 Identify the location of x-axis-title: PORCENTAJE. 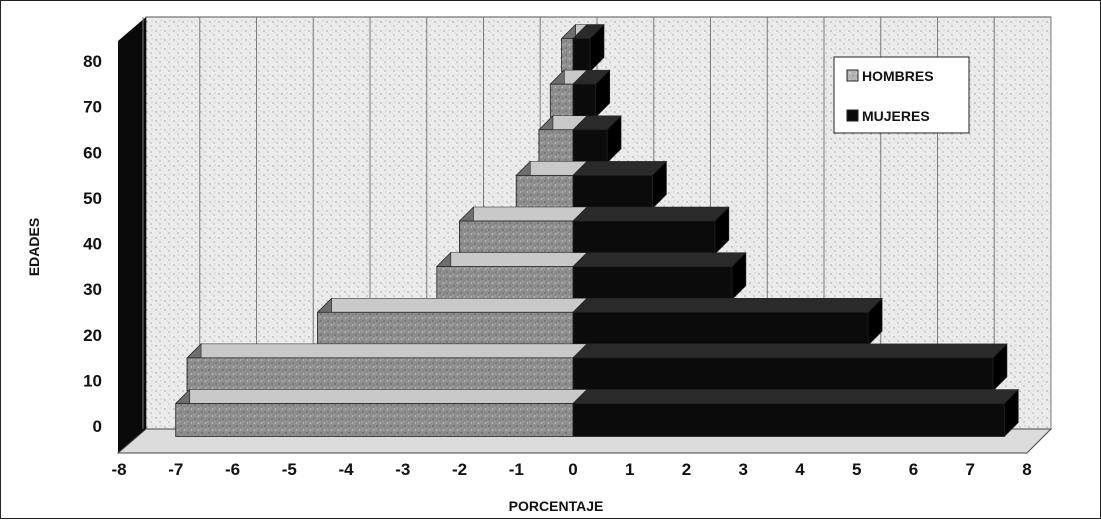
(556, 506).